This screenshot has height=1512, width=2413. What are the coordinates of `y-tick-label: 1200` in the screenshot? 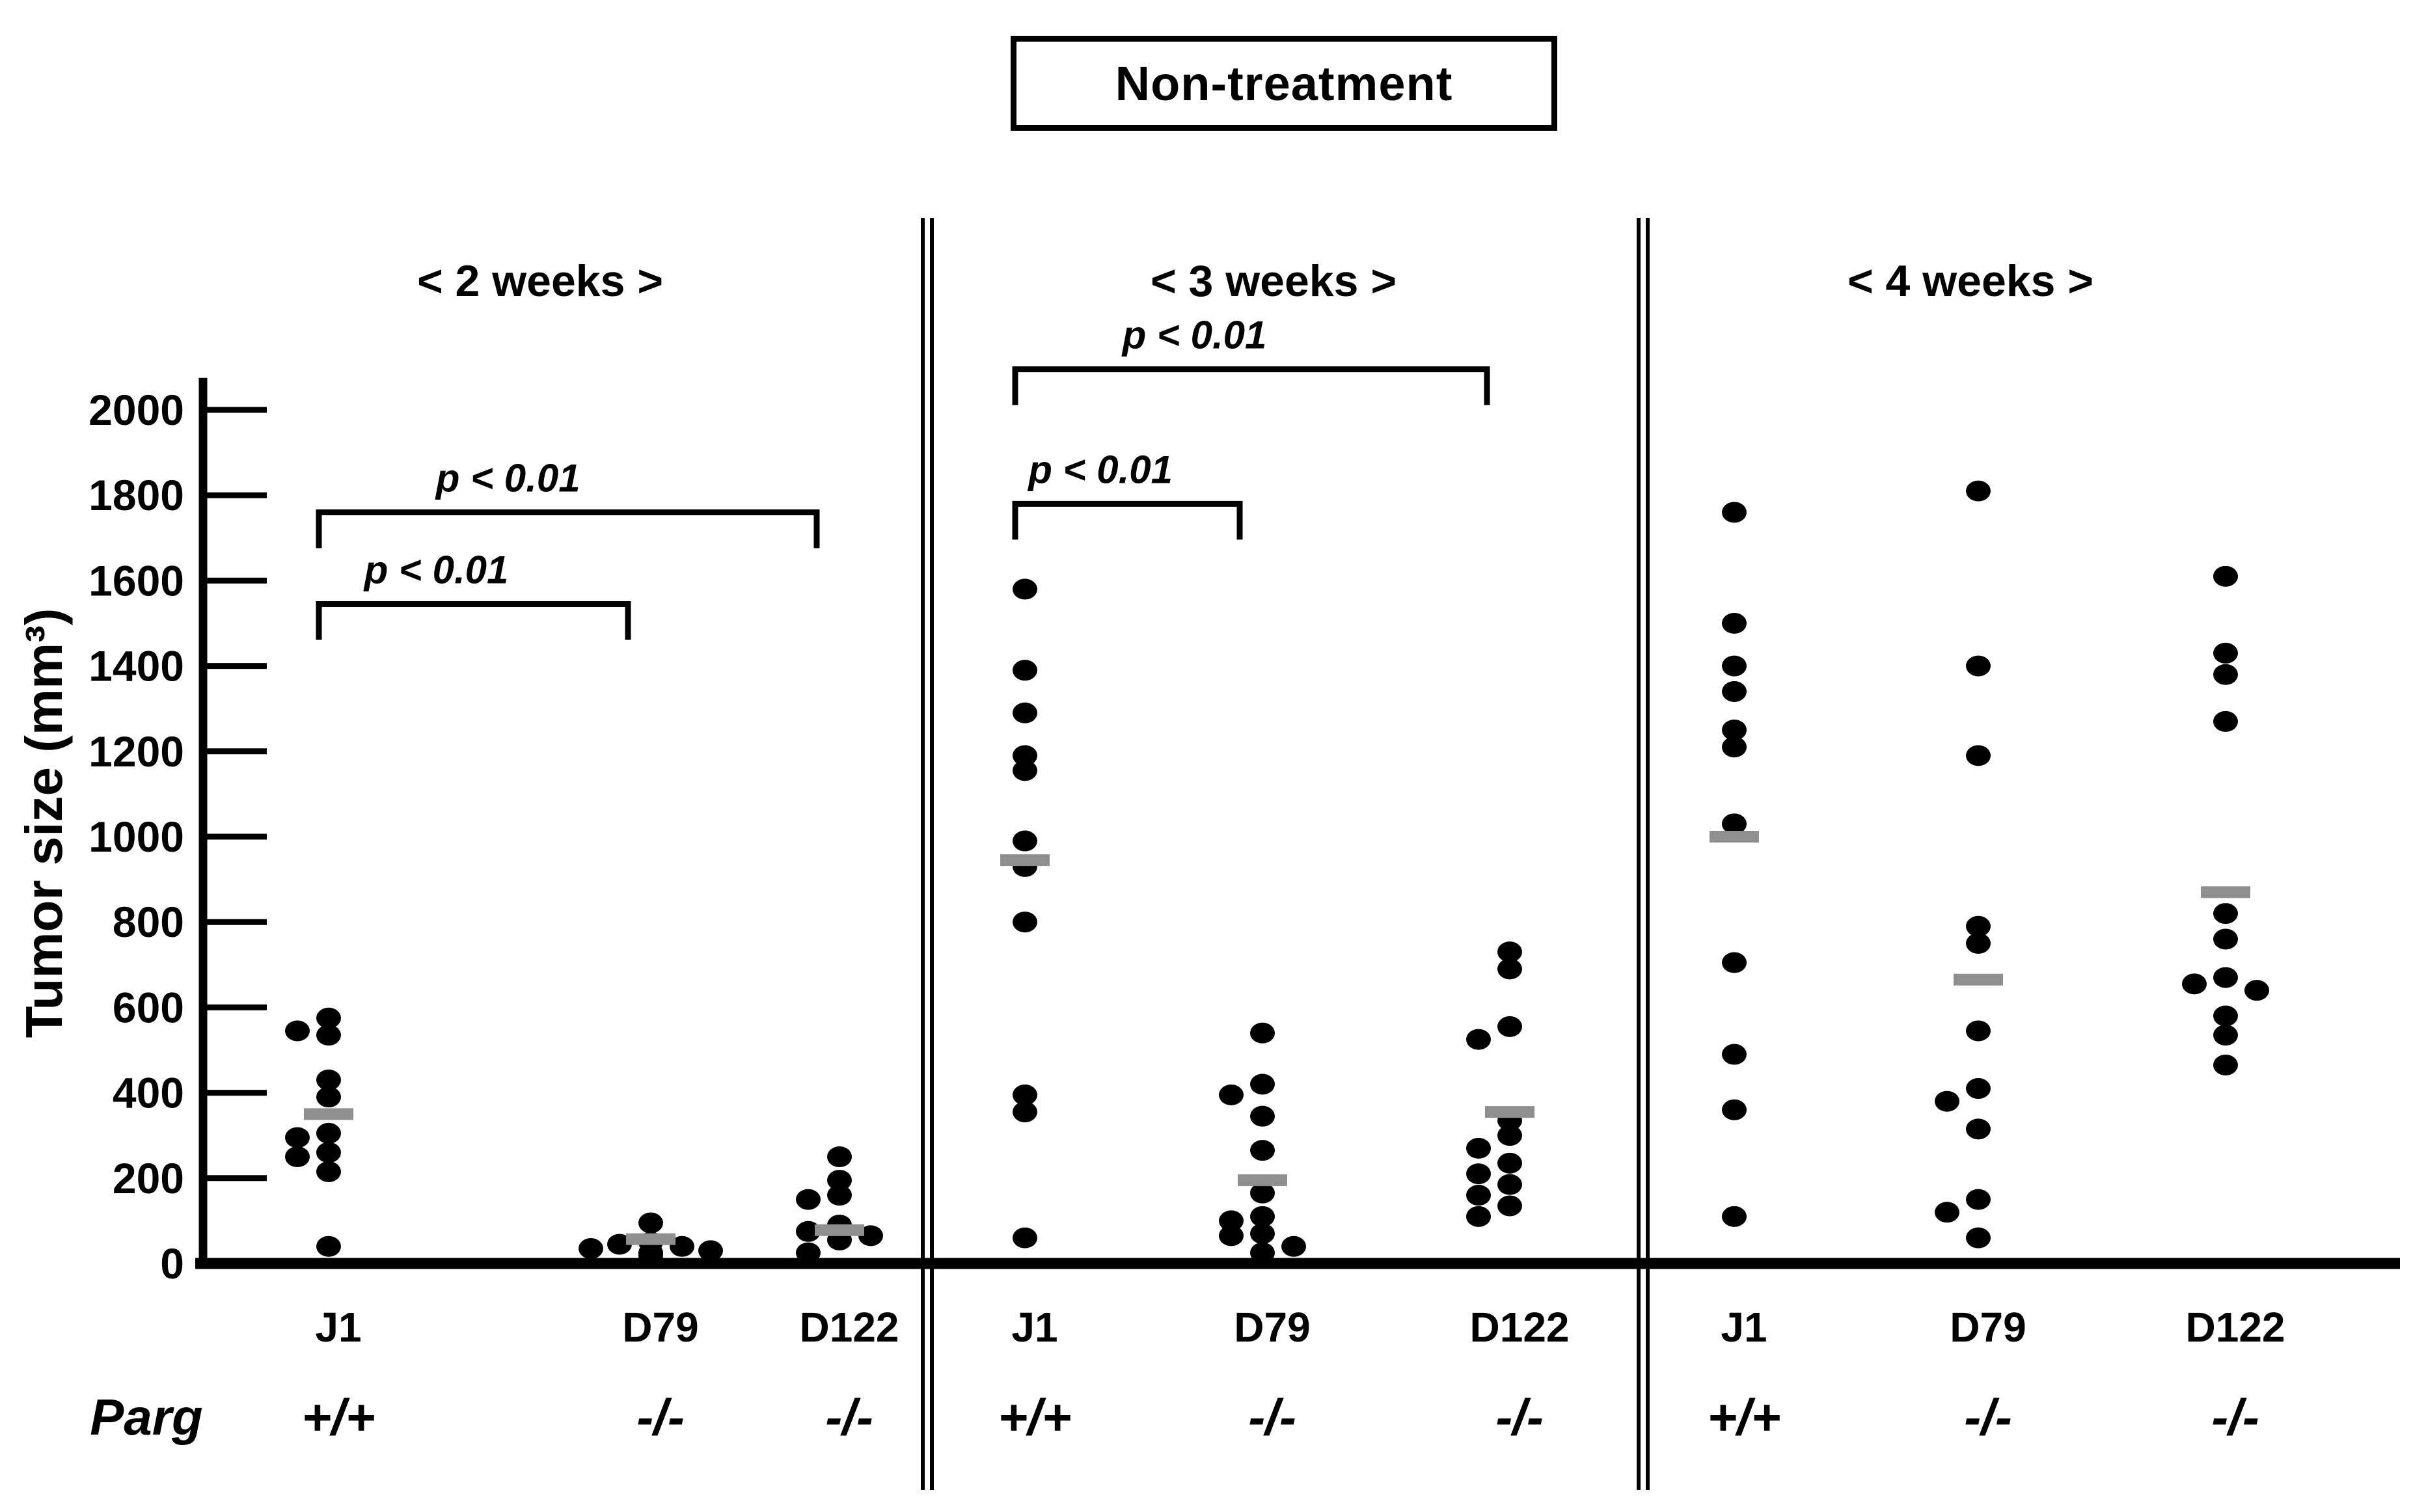 It's located at (136, 751).